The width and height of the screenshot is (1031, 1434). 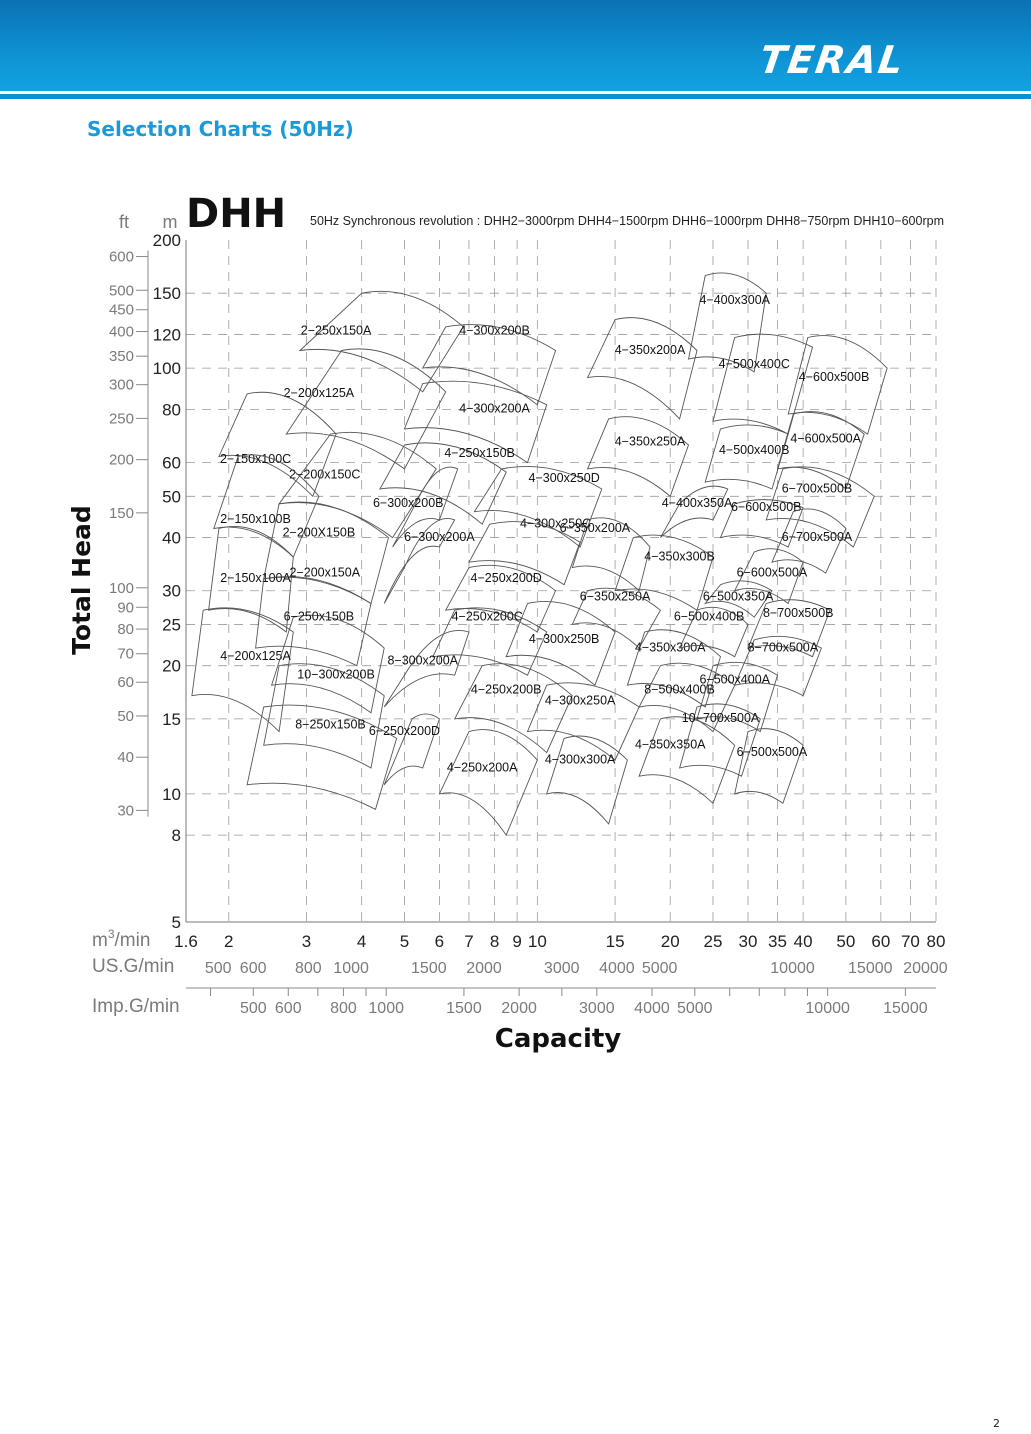 What do you see at coordinates (125, 682) in the screenshot?
I see `y-tick-label-ft: 60` at bounding box center [125, 682].